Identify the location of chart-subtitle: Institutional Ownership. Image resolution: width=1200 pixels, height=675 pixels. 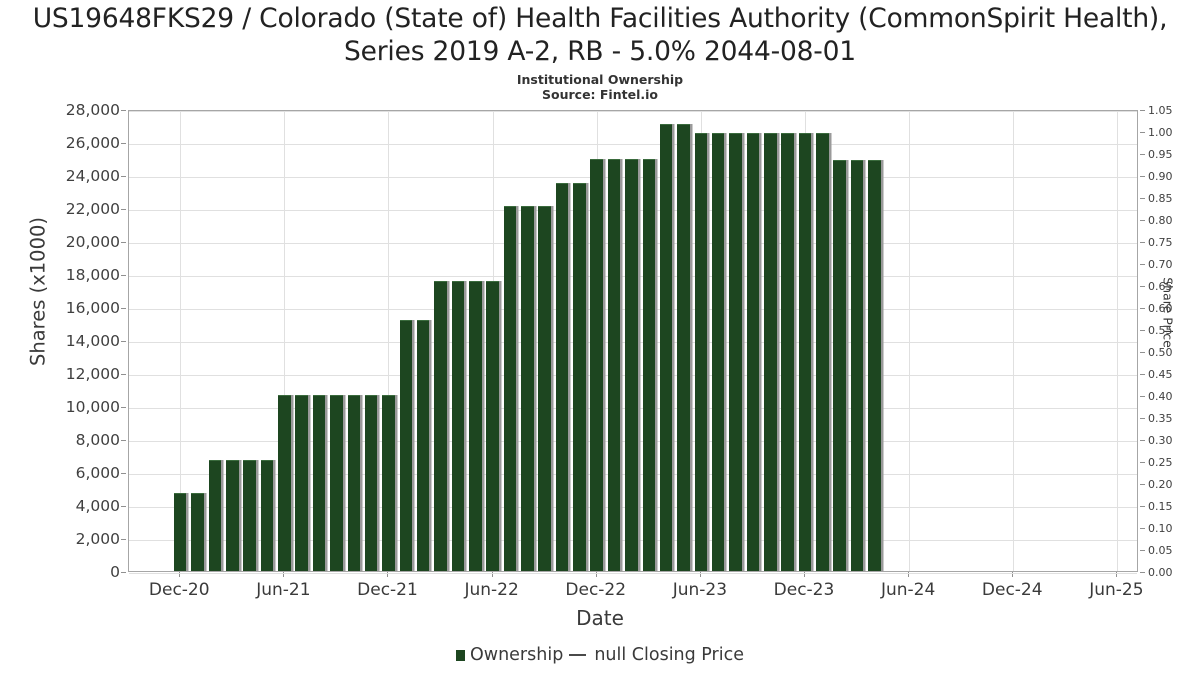
(600, 79).